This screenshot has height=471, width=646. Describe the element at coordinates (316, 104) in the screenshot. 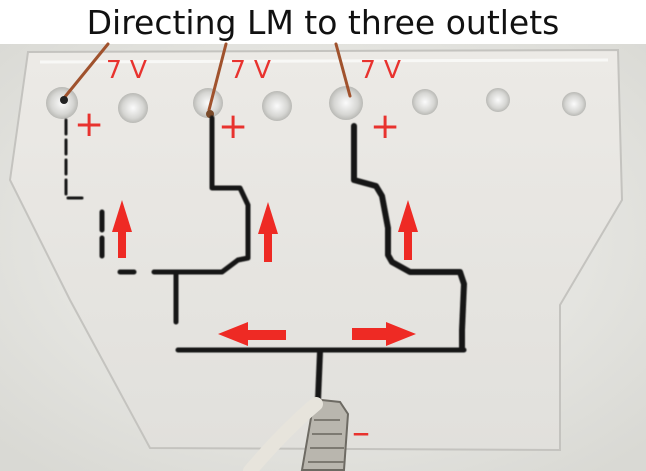

I see `inlet-ports` at that location.